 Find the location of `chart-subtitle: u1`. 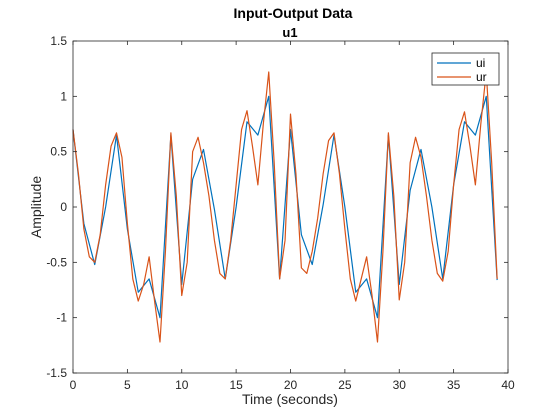

chart-subtitle: u1 is located at coordinates (289, 32).